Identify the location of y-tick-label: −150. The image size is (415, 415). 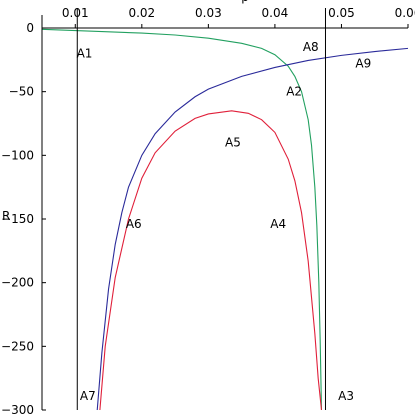
(17, 219).